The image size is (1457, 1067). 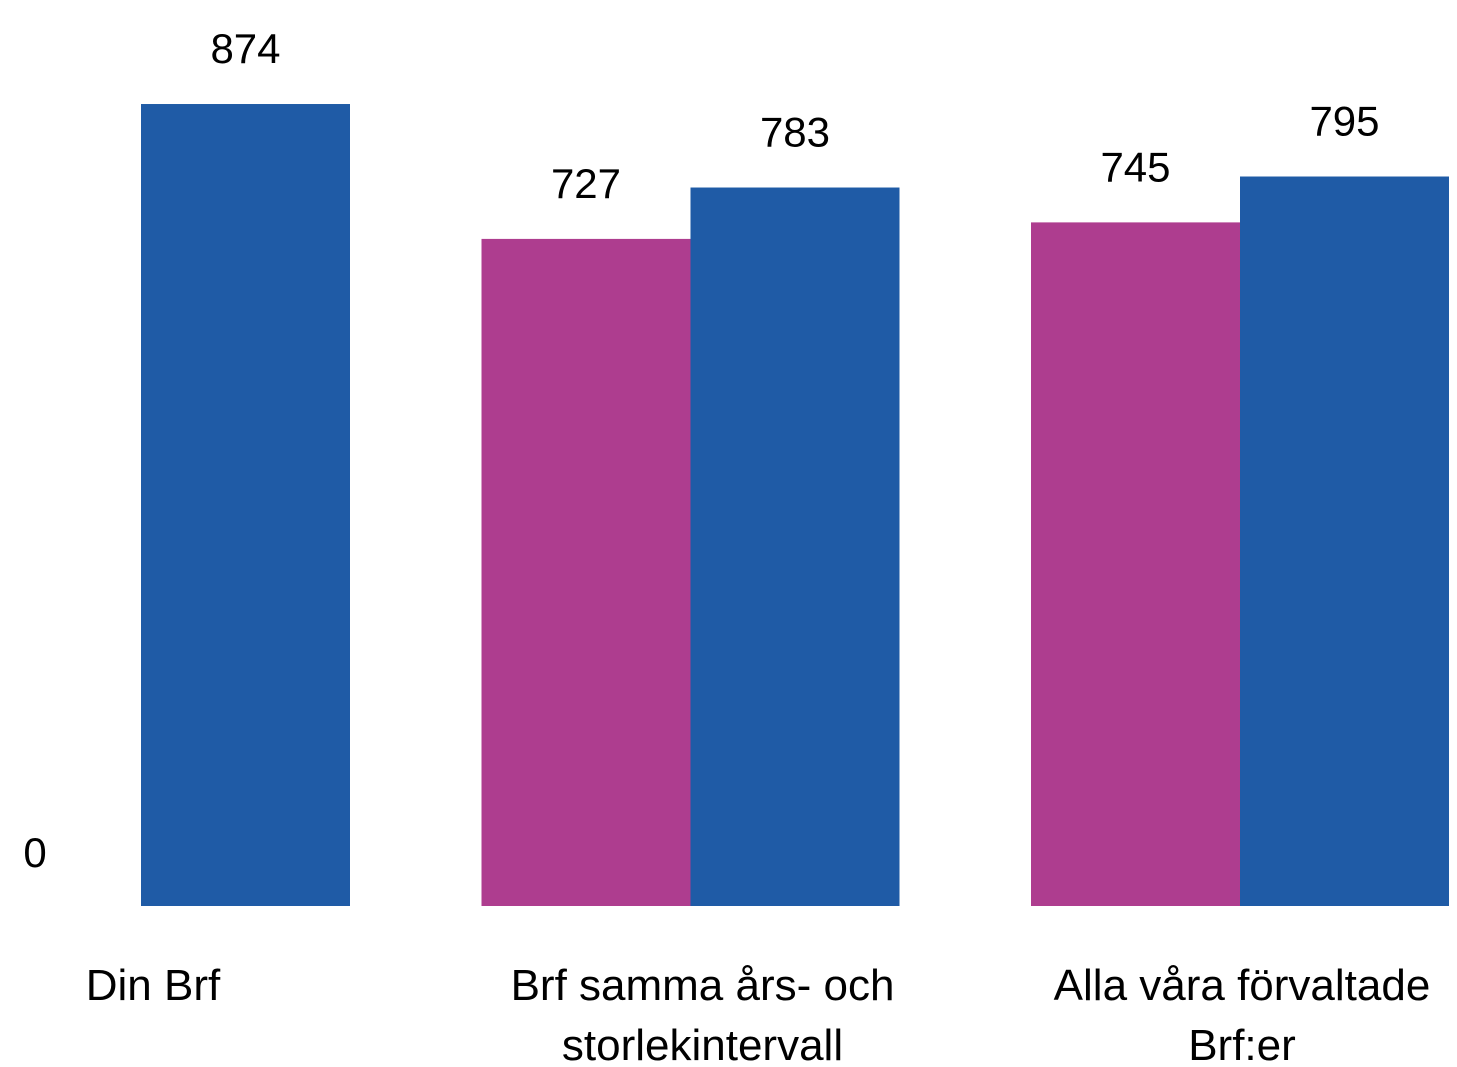 What do you see at coordinates (702, 1014) in the screenshot?
I see `x-tick-label: Brf samma års- och storlekintervall` at bounding box center [702, 1014].